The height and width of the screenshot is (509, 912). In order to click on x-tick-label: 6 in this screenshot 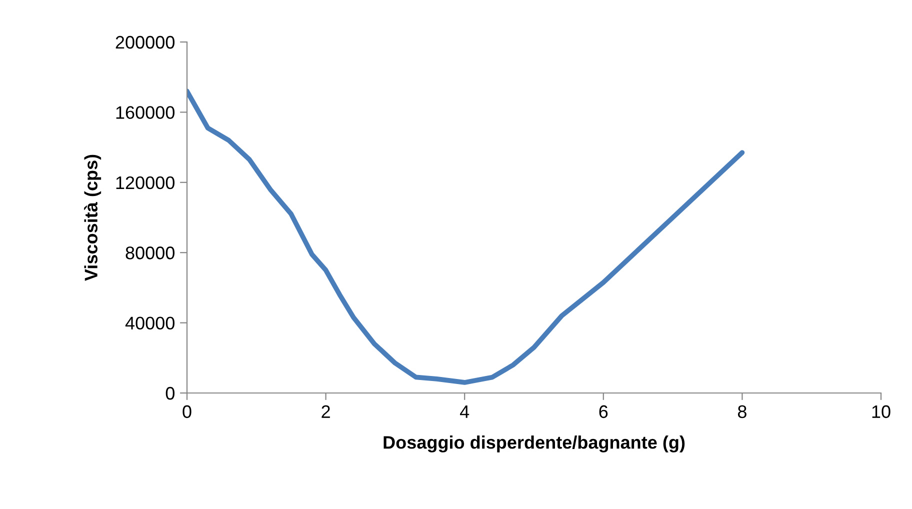, I will do `click(603, 411)`.